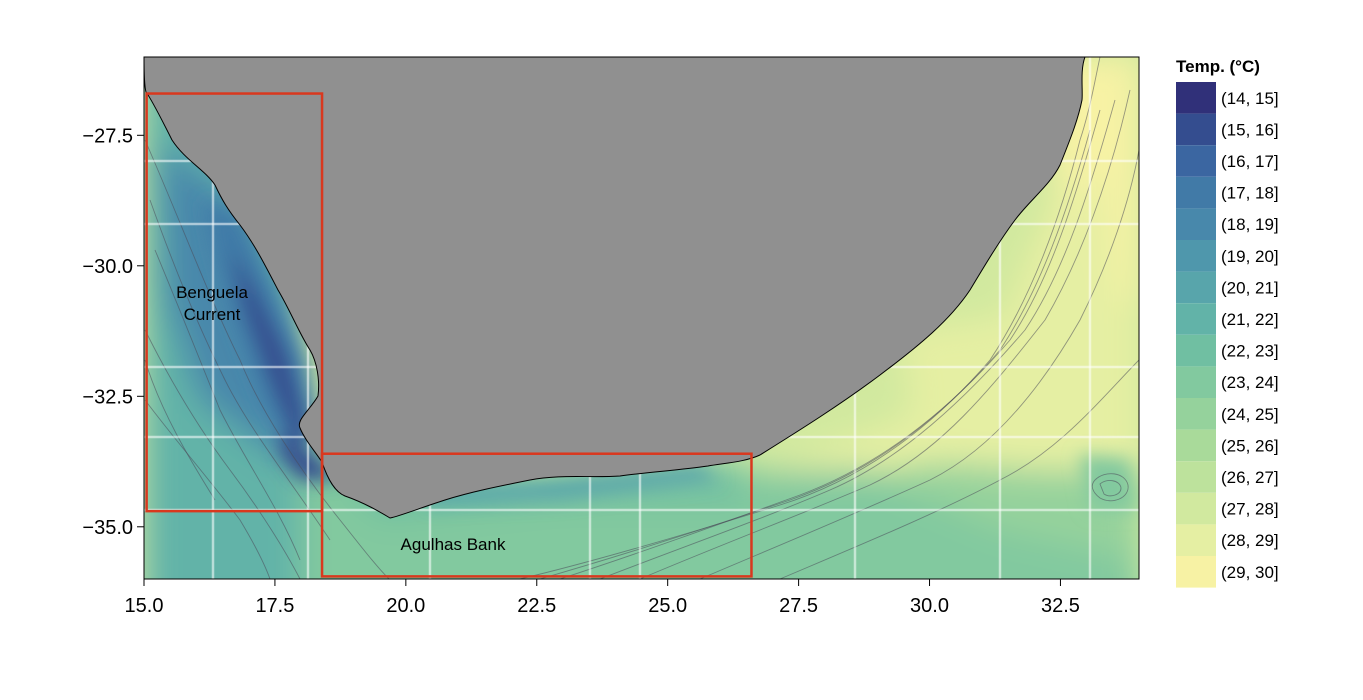  I want to click on region-label: Benguela, so click(212, 292).